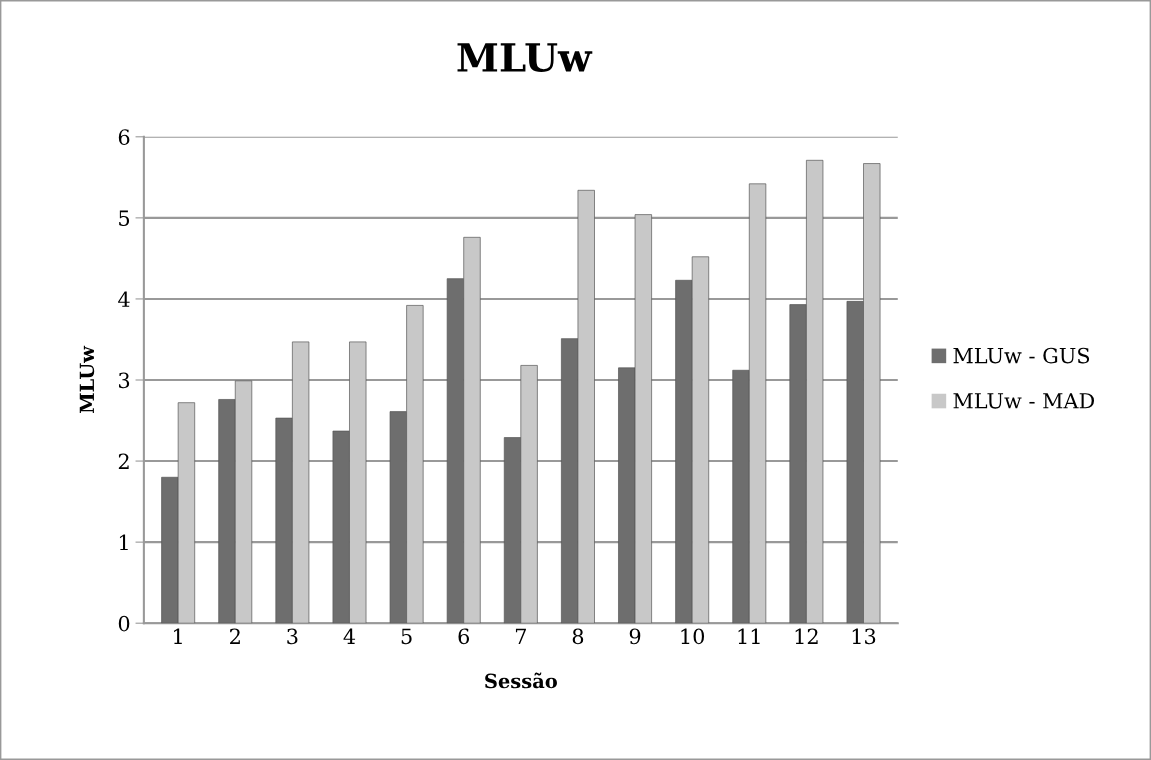 This screenshot has width=1151, height=760. Describe the element at coordinates (124, 218) in the screenshot. I see `y-tick-label: 5` at that location.